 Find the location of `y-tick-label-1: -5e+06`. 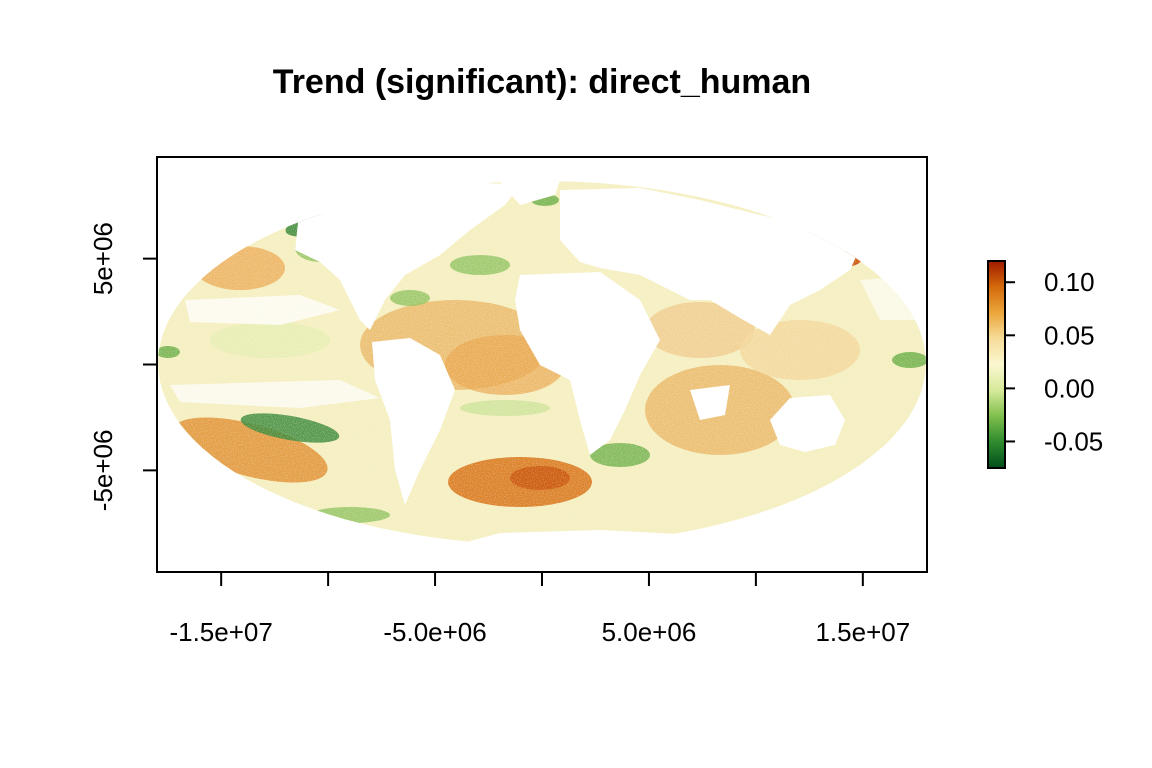

y-tick-label-1: -5e+06 is located at coordinates (103, 471).